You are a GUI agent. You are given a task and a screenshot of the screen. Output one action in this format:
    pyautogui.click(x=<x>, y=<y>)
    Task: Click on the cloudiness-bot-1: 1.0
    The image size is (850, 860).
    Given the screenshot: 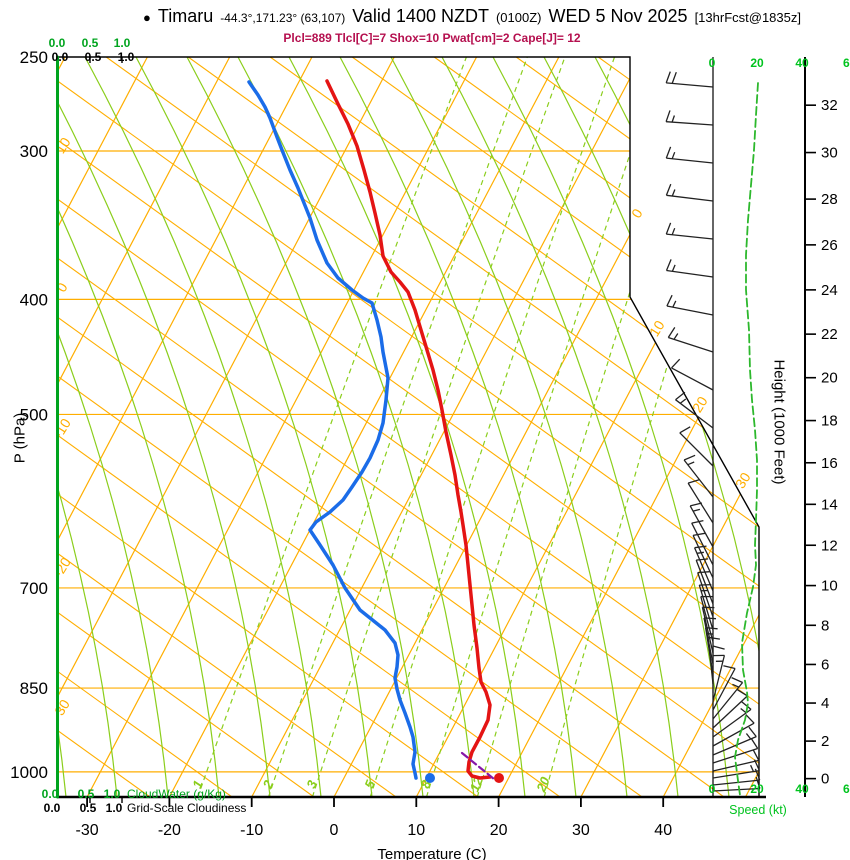 What is the action you would take?
    pyautogui.click(x=114, y=808)
    